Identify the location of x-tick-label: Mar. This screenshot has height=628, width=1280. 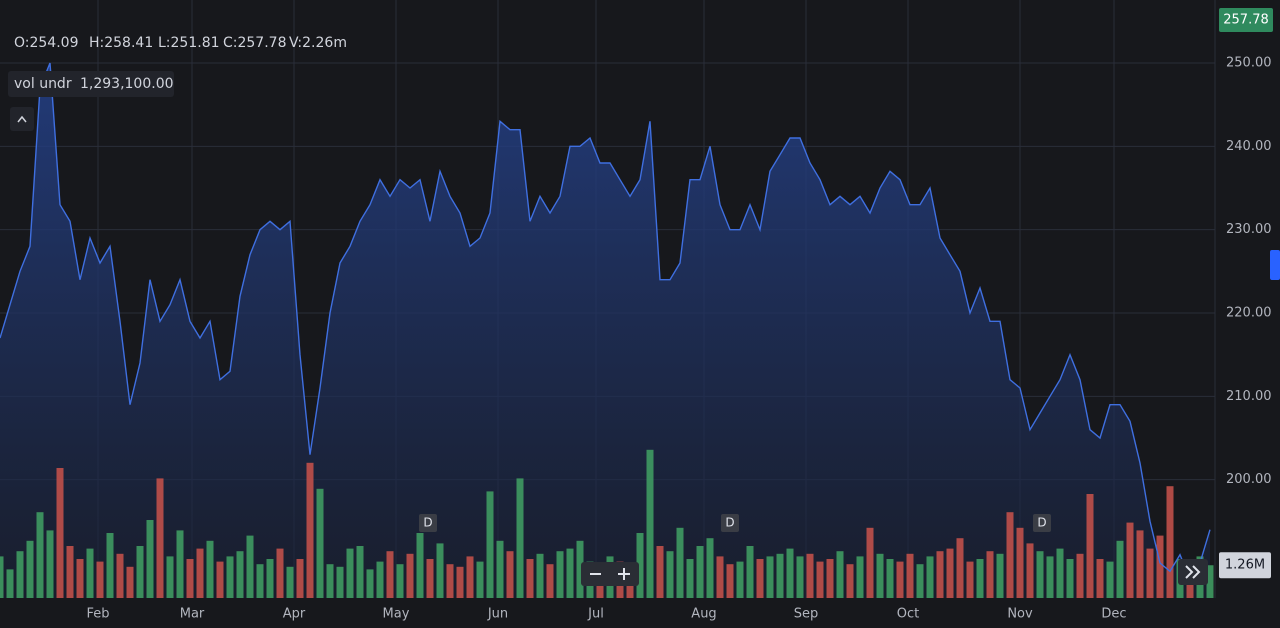
(192, 614).